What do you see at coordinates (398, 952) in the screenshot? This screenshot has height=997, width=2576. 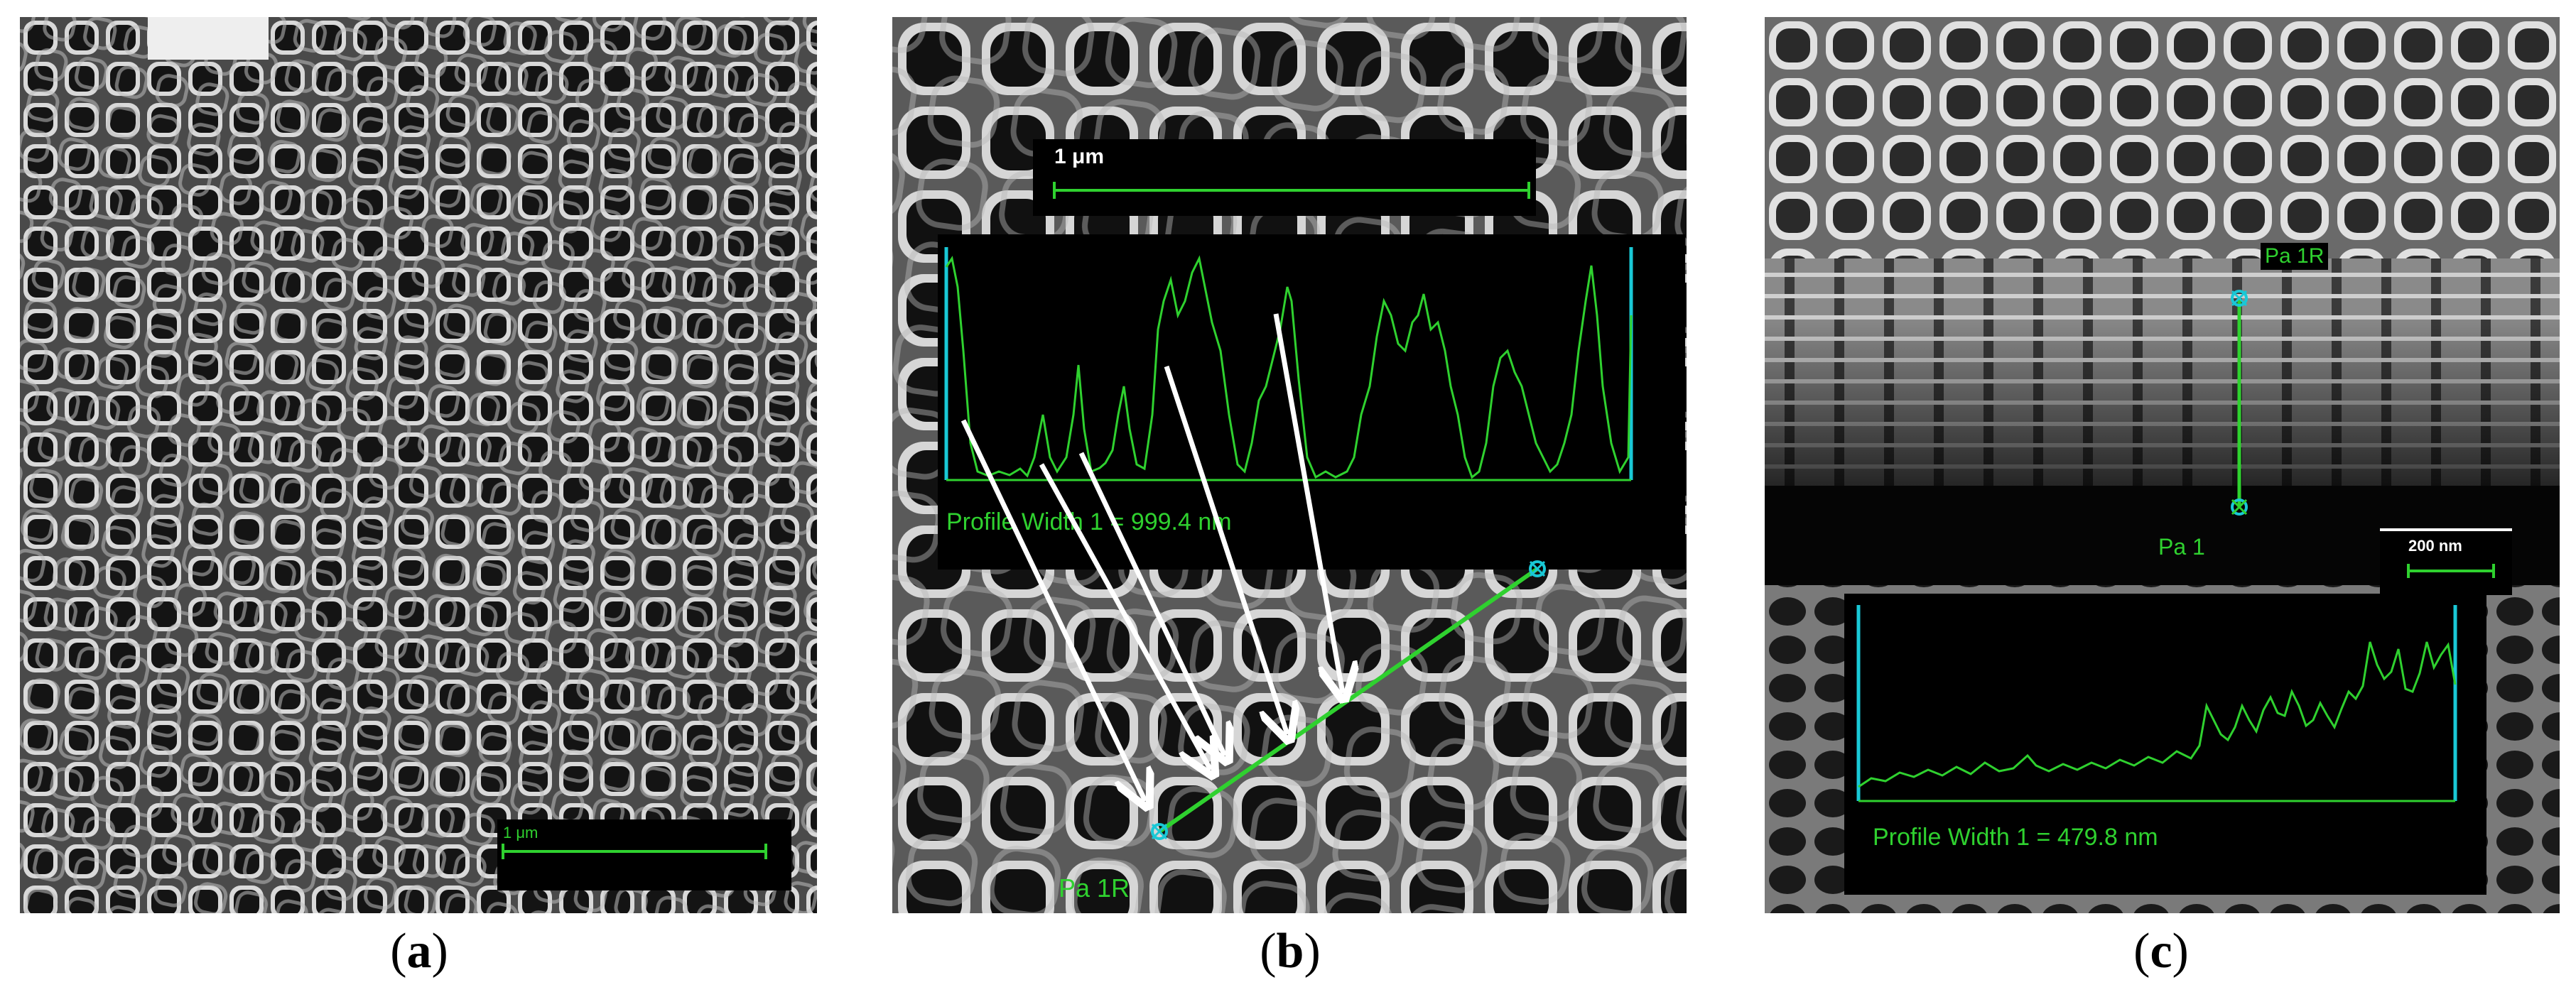 I see `caption-a-open: (` at bounding box center [398, 952].